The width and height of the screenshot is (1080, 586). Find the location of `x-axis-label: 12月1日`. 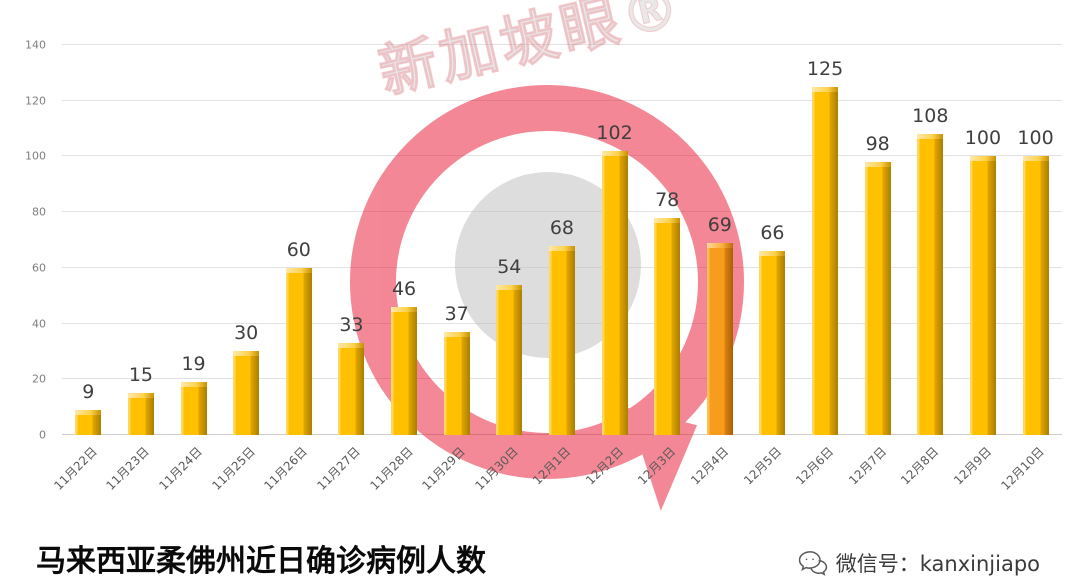

x-axis-label: 12月1日 is located at coordinates (552, 466).